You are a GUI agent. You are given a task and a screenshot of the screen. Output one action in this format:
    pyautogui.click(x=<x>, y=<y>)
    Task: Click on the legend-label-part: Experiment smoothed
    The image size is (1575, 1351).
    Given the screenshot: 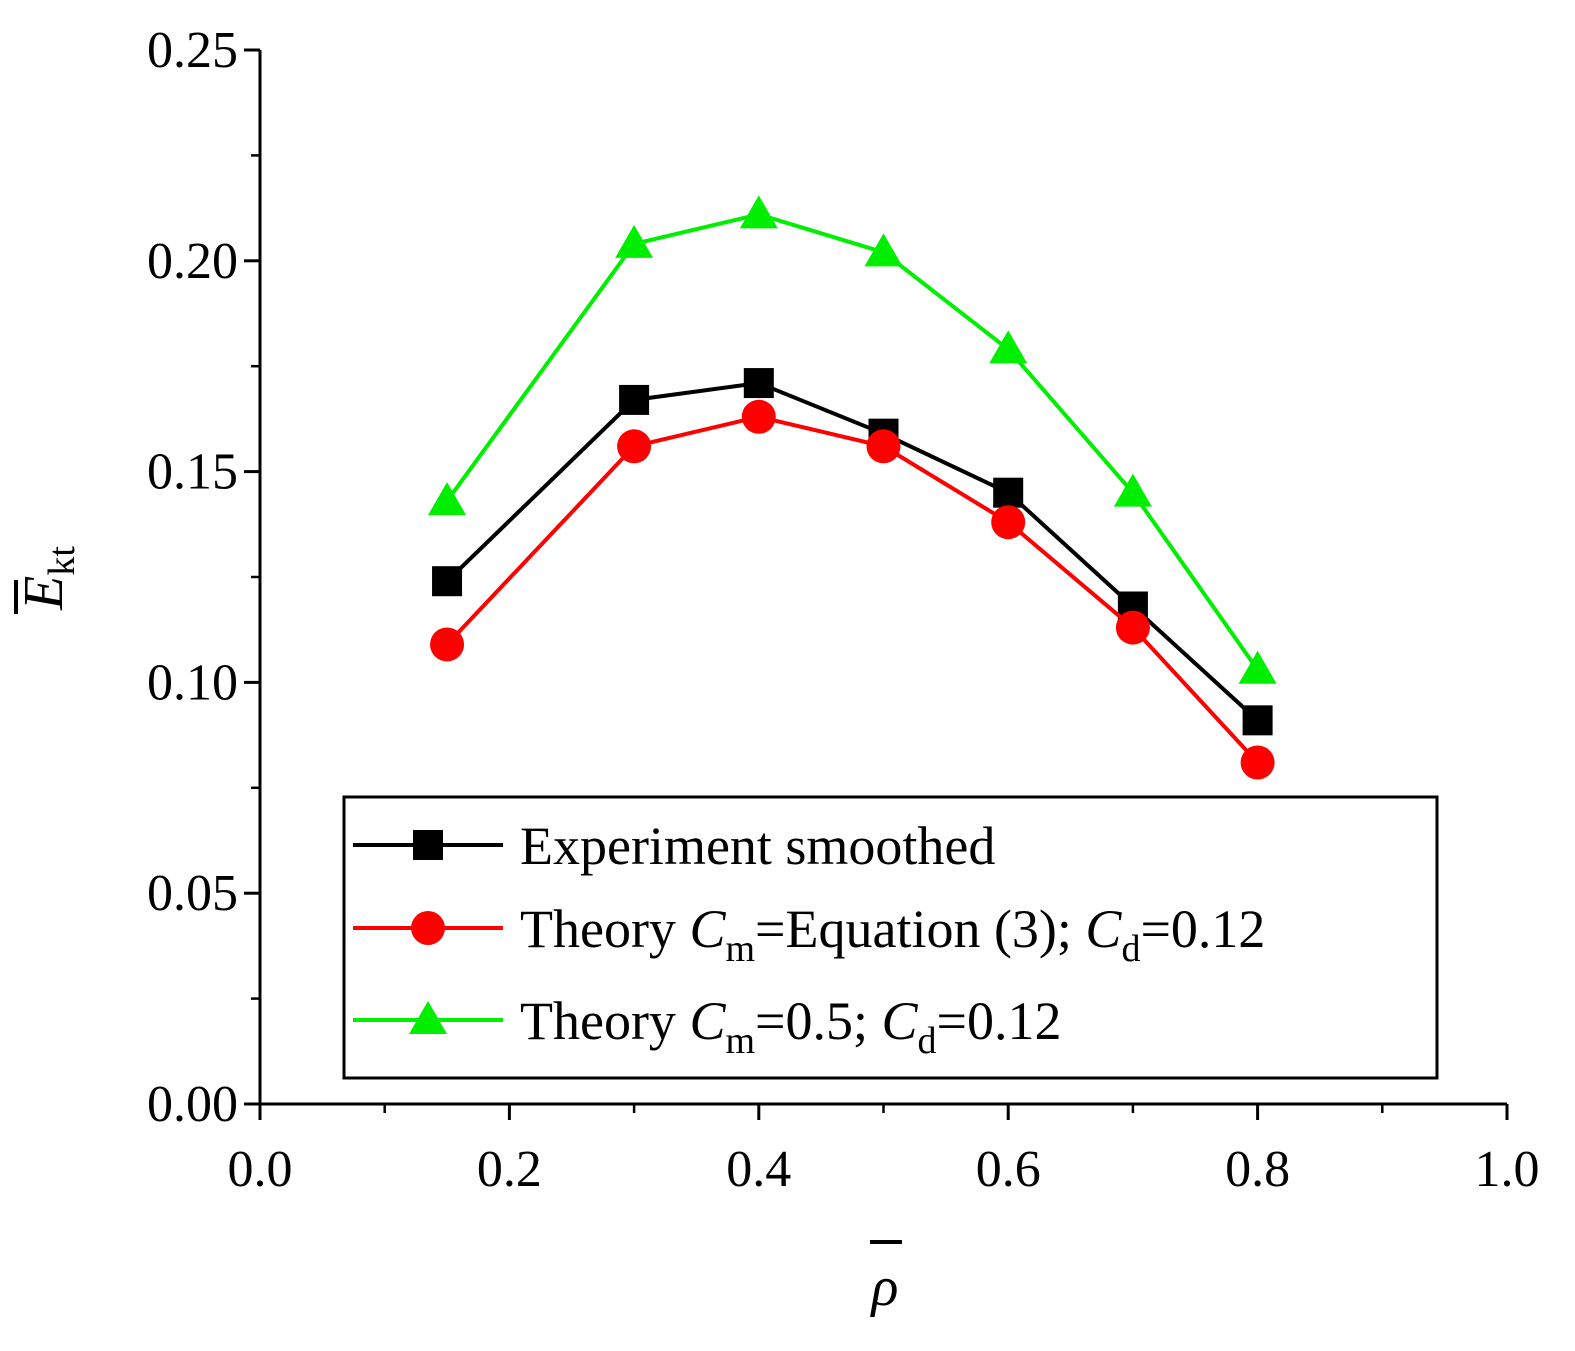 What is the action you would take?
    pyautogui.click(x=757, y=846)
    